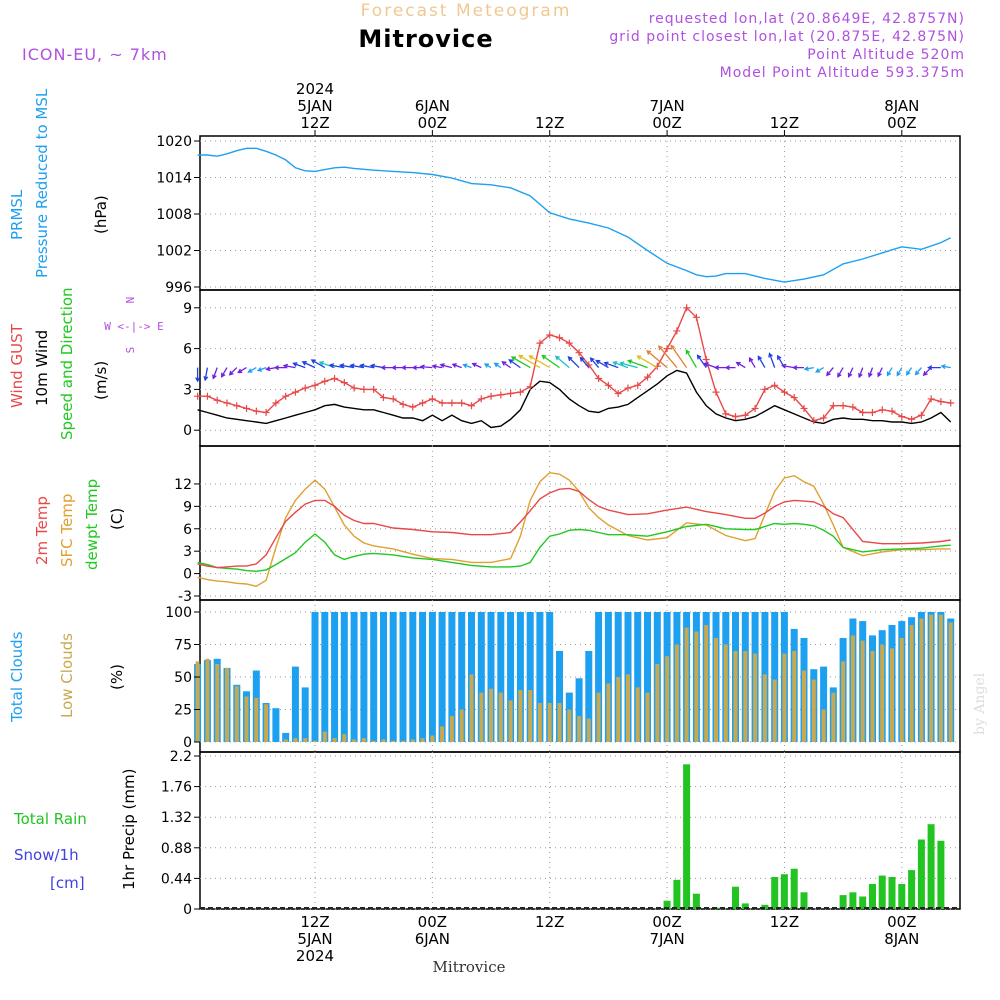  I want to click on wind-label-gust: Wind GUST, so click(17, 365).